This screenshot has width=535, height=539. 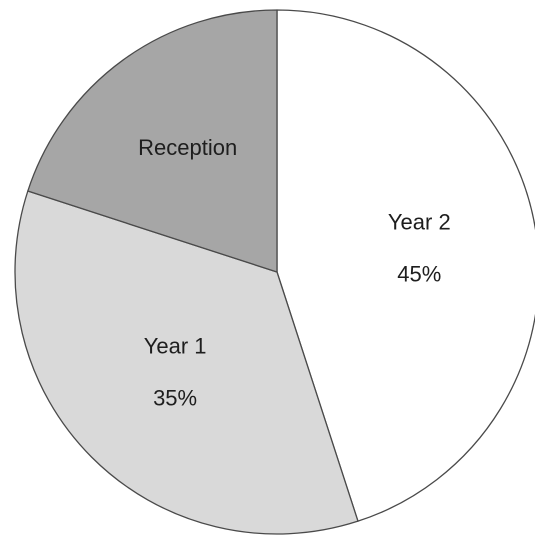 What do you see at coordinates (419, 273) in the screenshot?
I see `slice-value-label-year-2: 45%` at bounding box center [419, 273].